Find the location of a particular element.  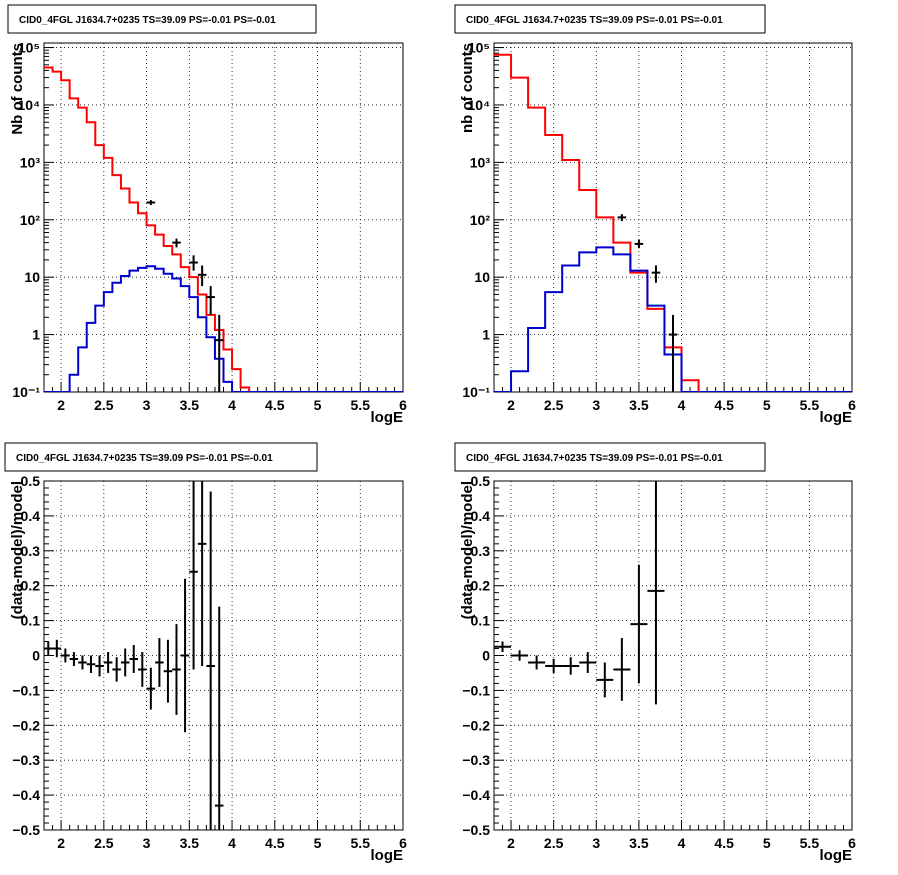

y-axis-title: Nb of counts is located at coordinates (17, 89).